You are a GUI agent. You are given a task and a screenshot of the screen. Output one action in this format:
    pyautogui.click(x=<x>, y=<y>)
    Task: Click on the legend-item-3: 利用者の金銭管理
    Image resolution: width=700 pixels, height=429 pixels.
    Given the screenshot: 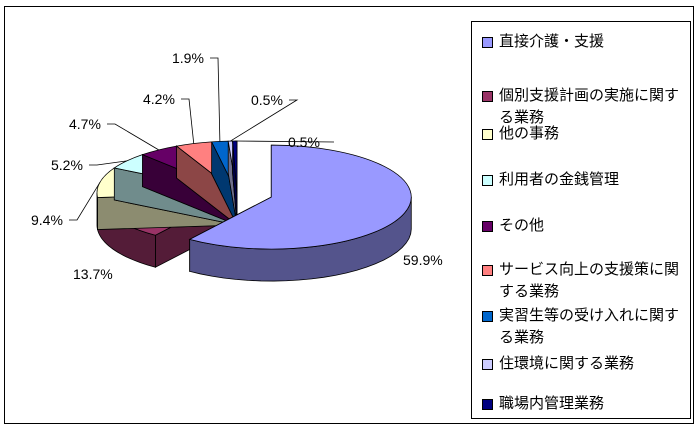 What is the action you would take?
    pyautogui.click(x=584, y=179)
    